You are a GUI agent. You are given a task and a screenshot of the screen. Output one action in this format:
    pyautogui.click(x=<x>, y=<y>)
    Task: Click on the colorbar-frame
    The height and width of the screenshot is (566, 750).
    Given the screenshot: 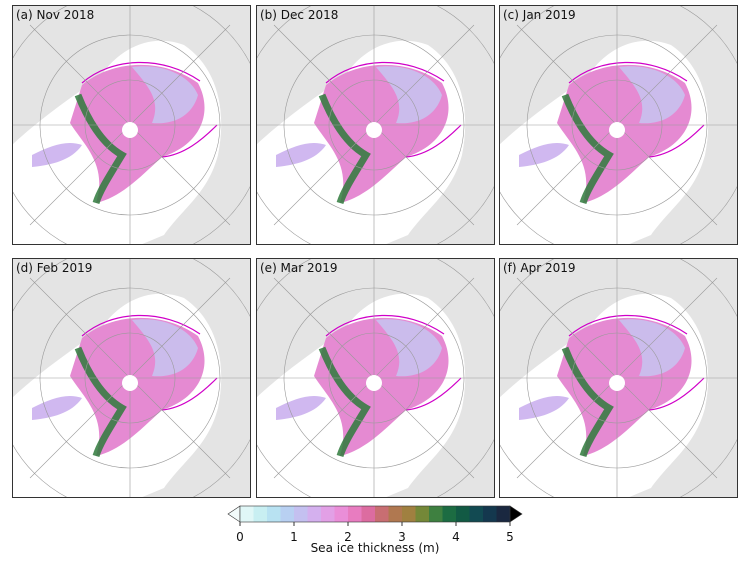 What is the action you would take?
    pyautogui.click(x=375, y=514)
    